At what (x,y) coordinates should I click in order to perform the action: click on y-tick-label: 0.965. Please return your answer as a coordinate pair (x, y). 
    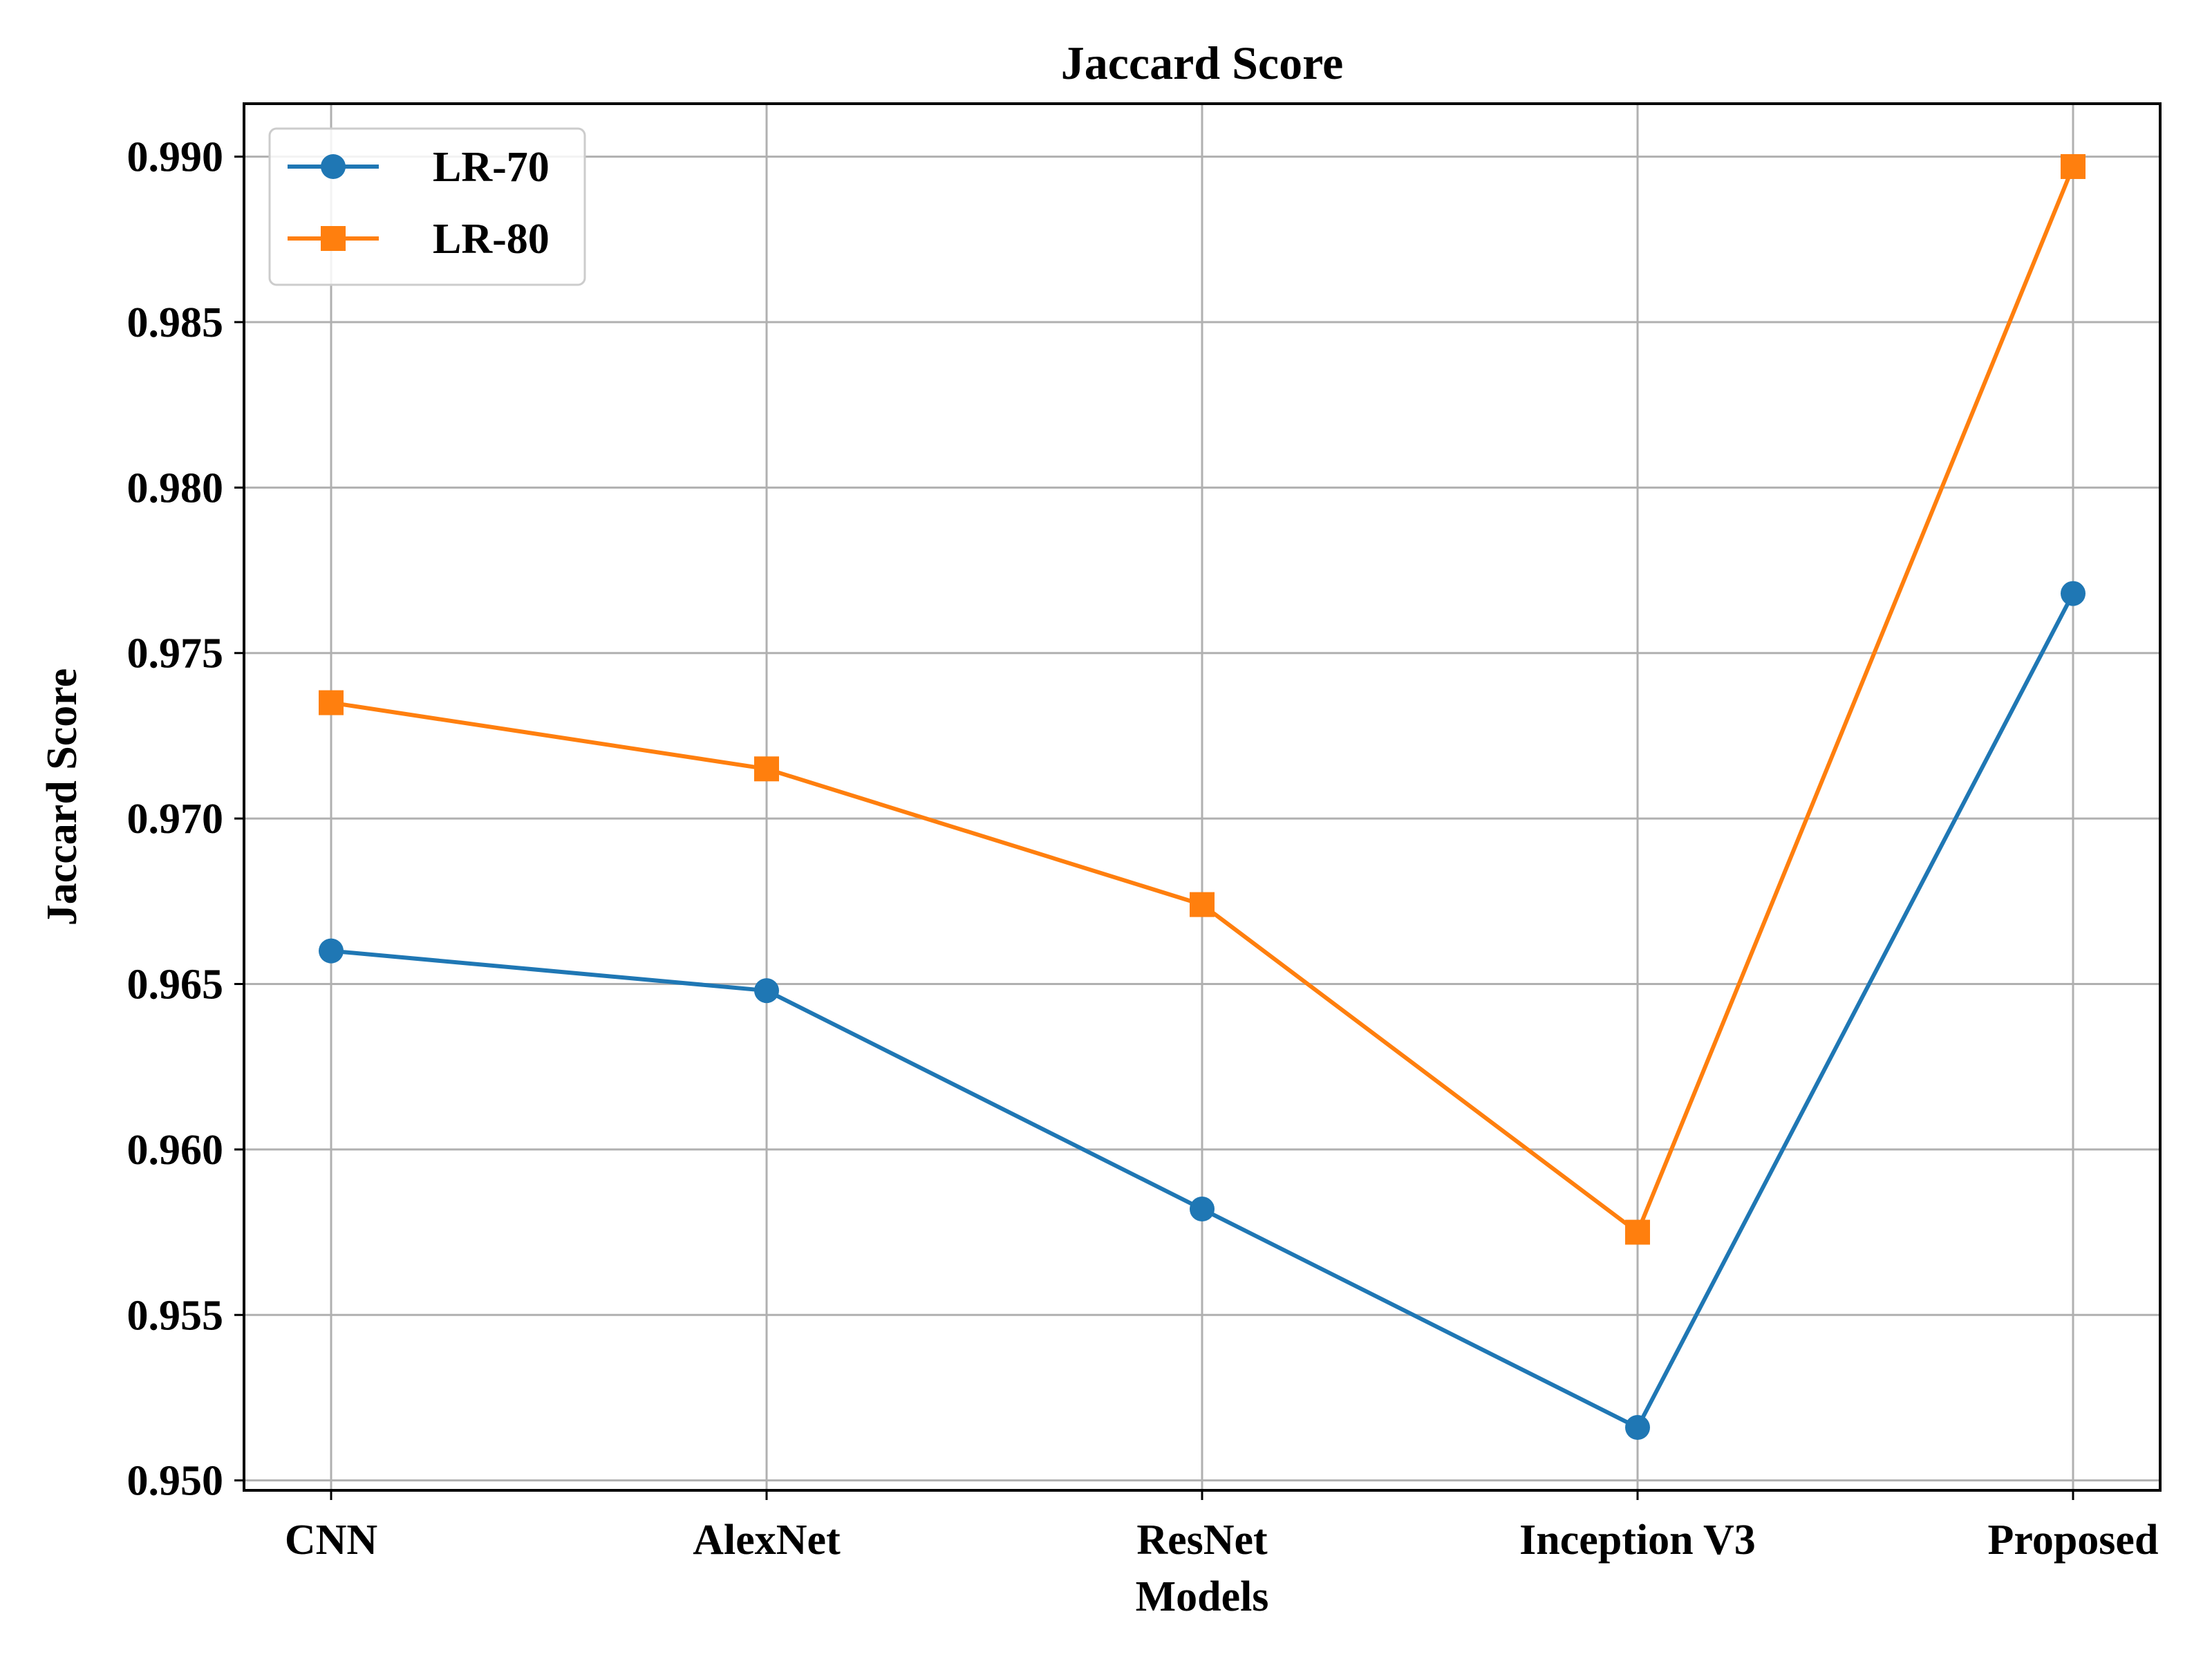
    Looking at the image, I should click on (175, 985).